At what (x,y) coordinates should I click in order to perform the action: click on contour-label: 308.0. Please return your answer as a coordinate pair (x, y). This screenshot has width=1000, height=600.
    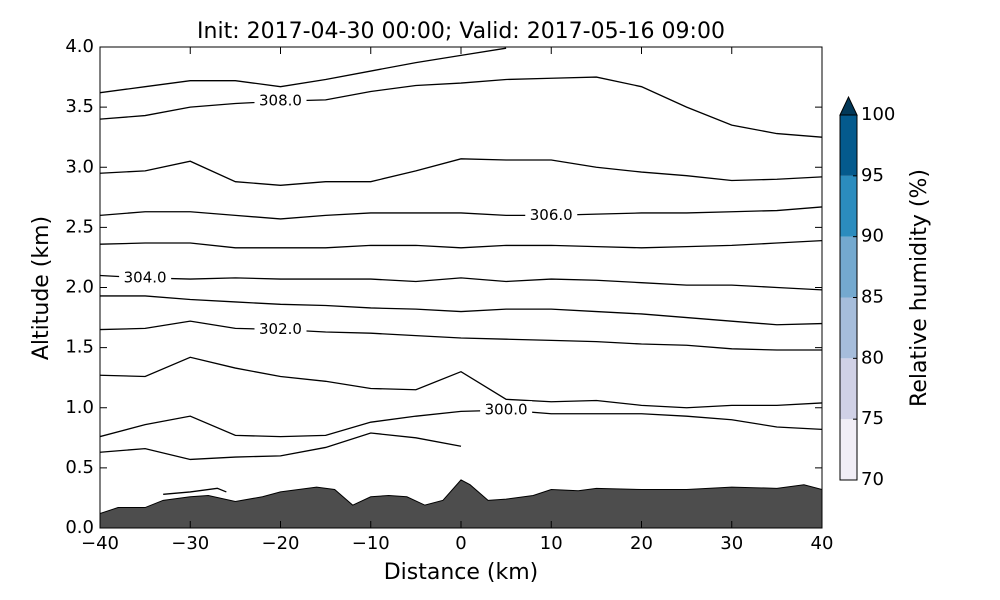
    Looking at the image, I should click on (280, 101).